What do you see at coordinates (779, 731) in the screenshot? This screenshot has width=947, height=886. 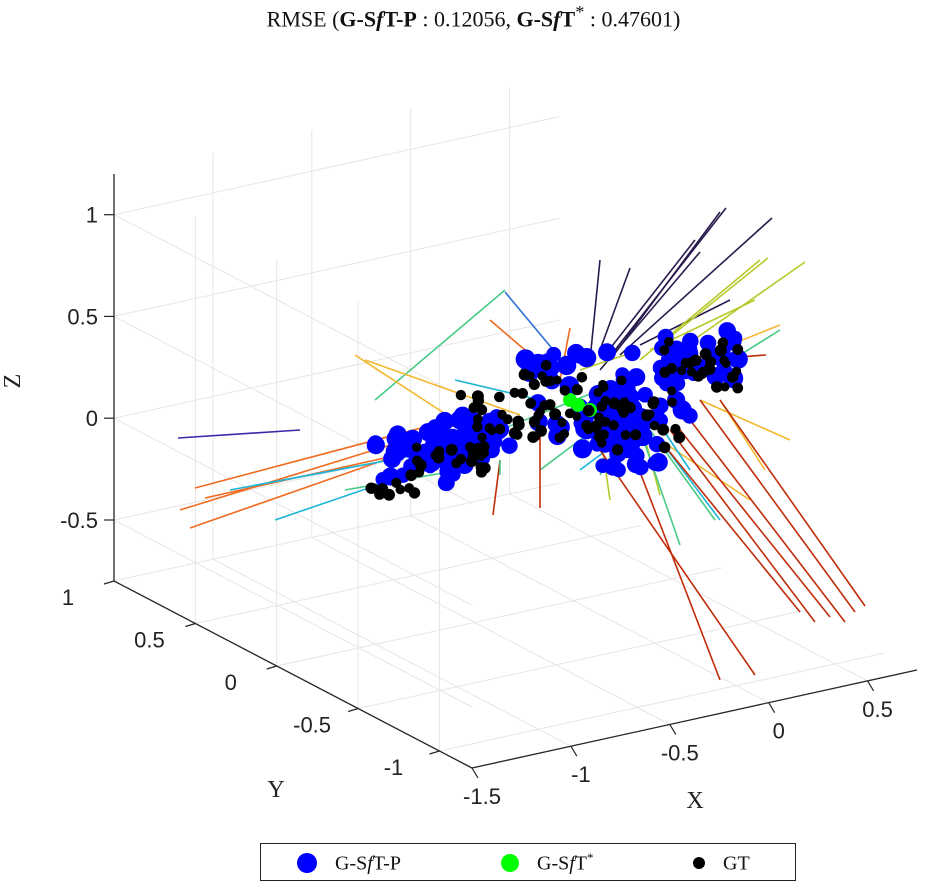 I see `x-tick-label: 0` at bounding box center [779, 731].